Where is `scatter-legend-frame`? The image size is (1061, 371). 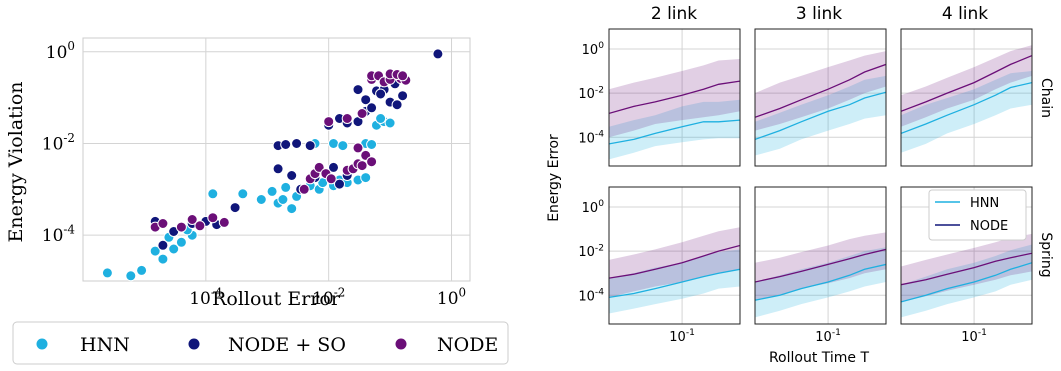 scatter-legend-frame is located at coordinates (260, 343).